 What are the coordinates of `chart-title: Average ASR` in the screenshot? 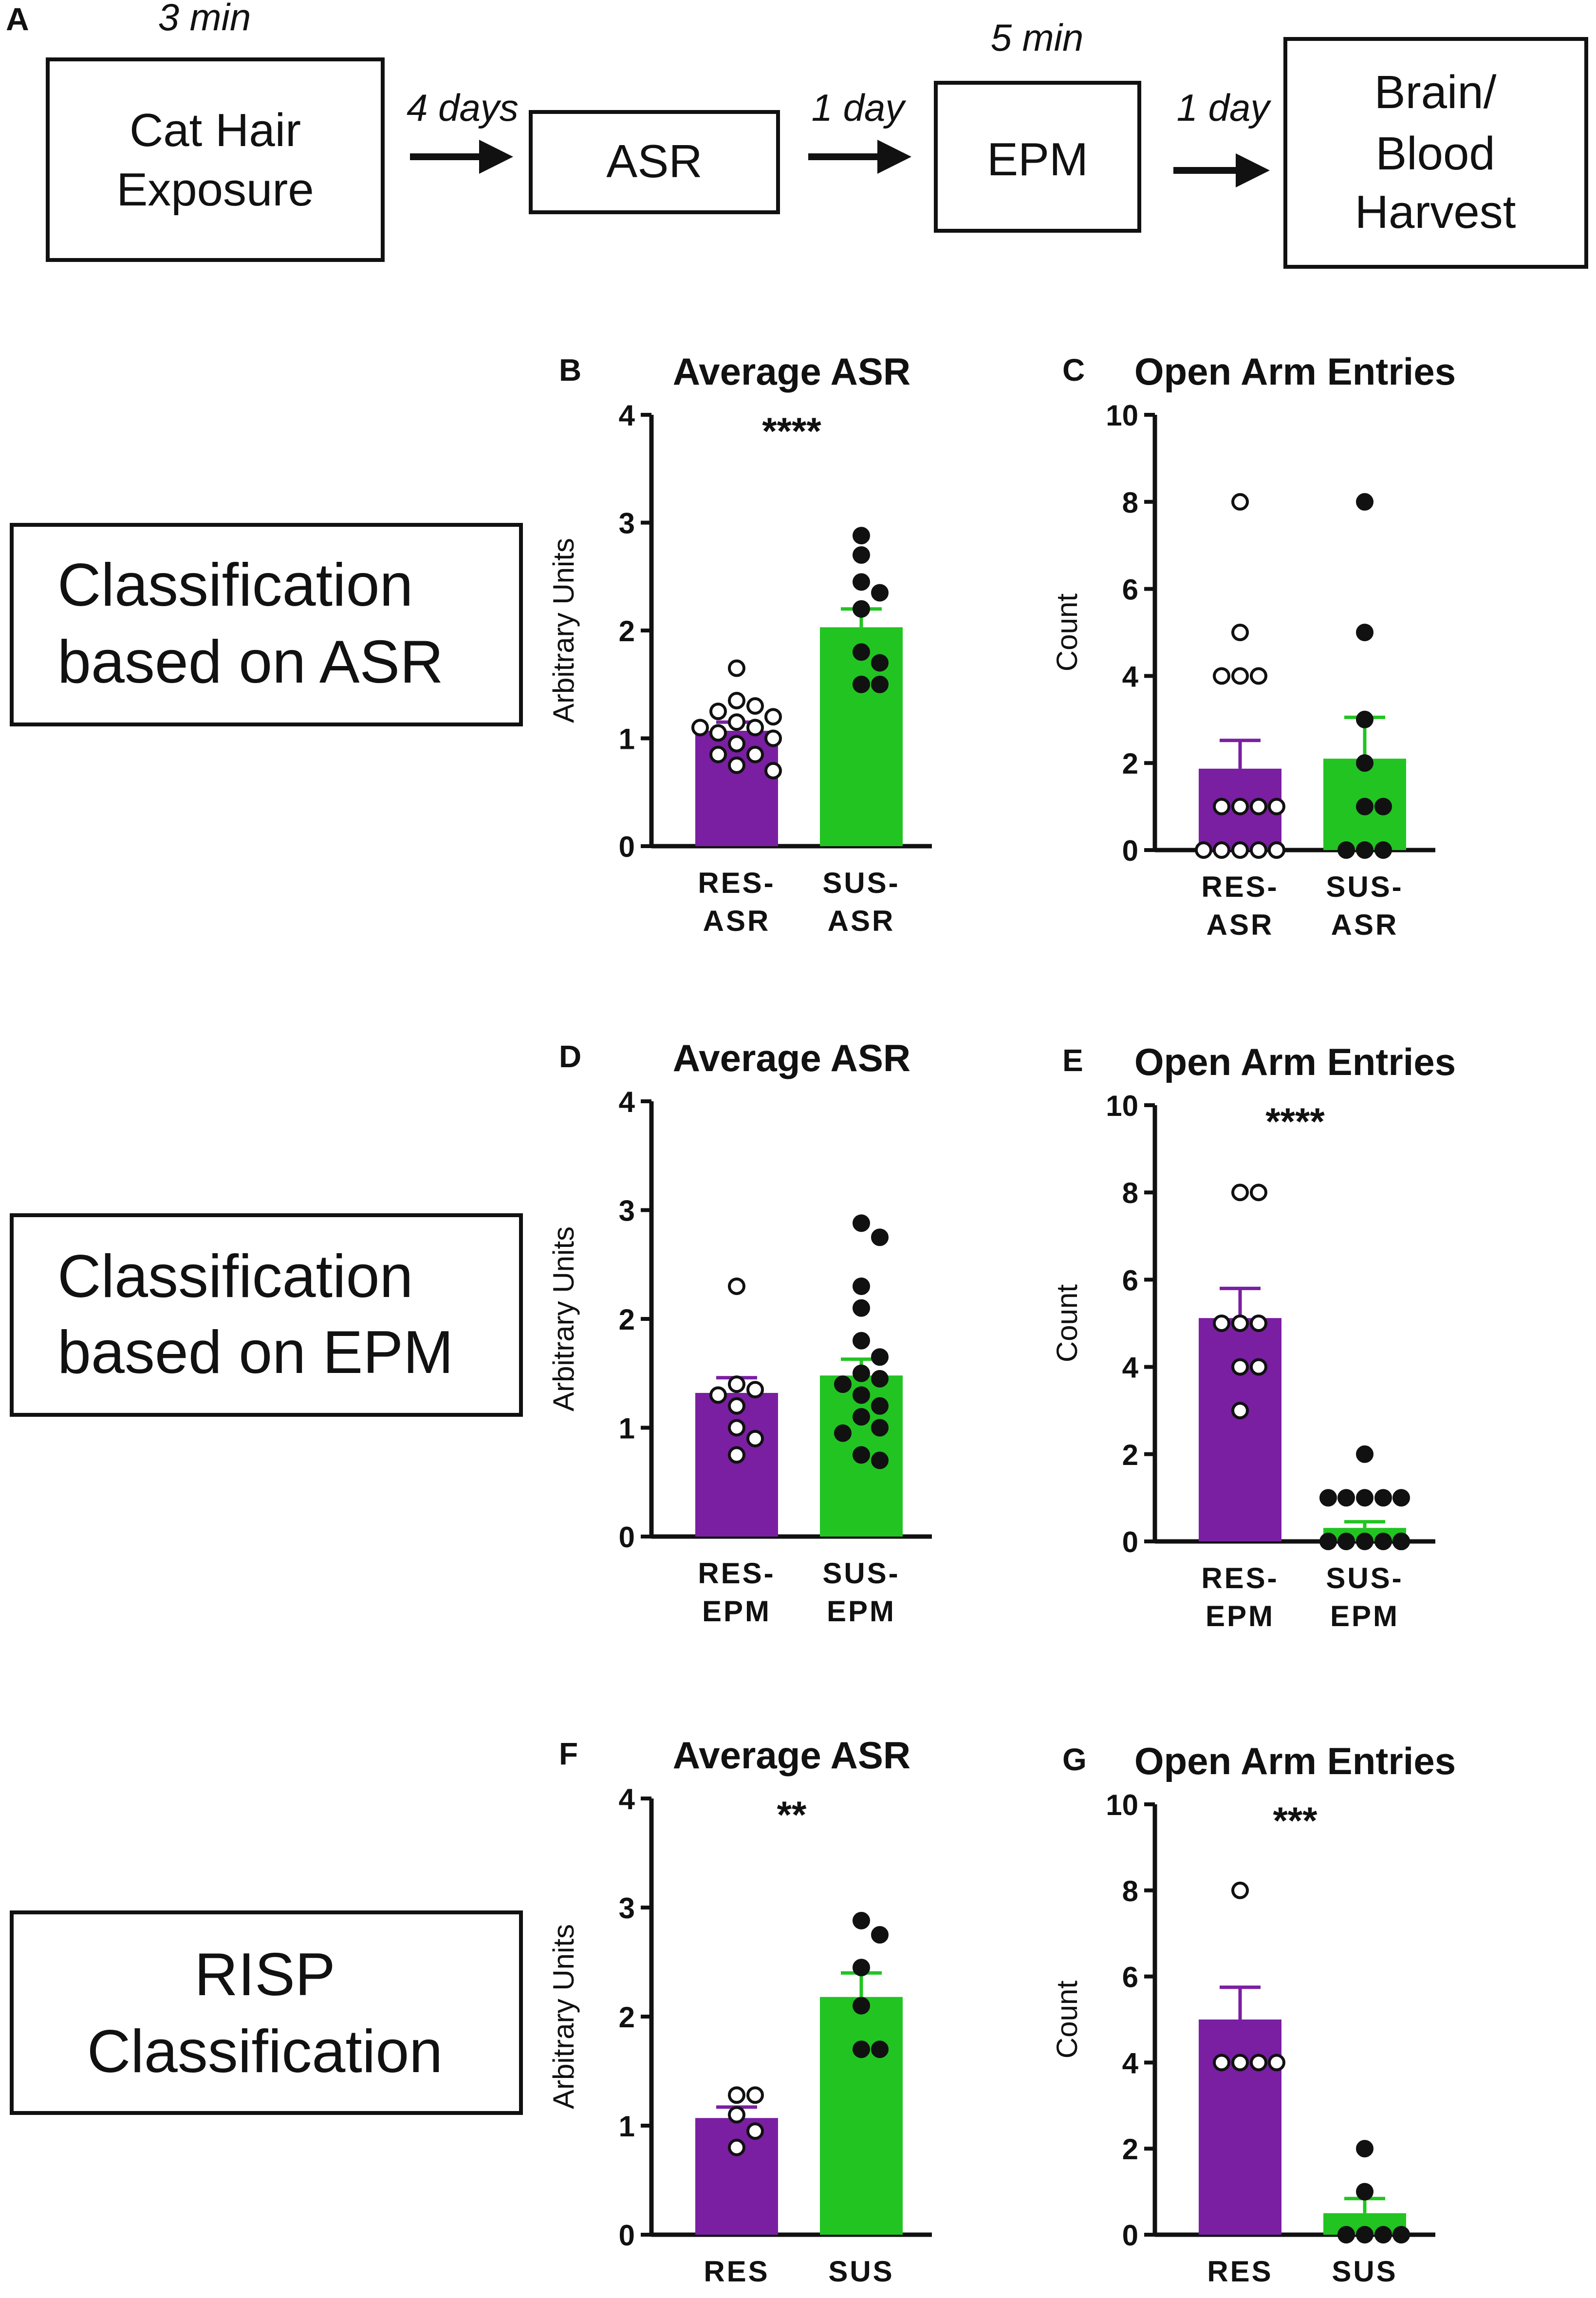 It's located at (792, 1058).